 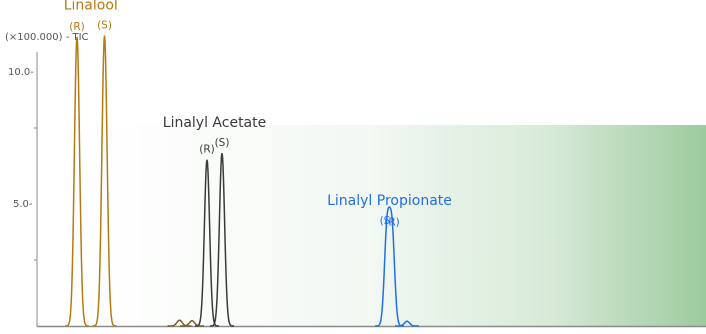 I want to click on y-tick-label-10: 10.0-, so click(x=21, y=72).